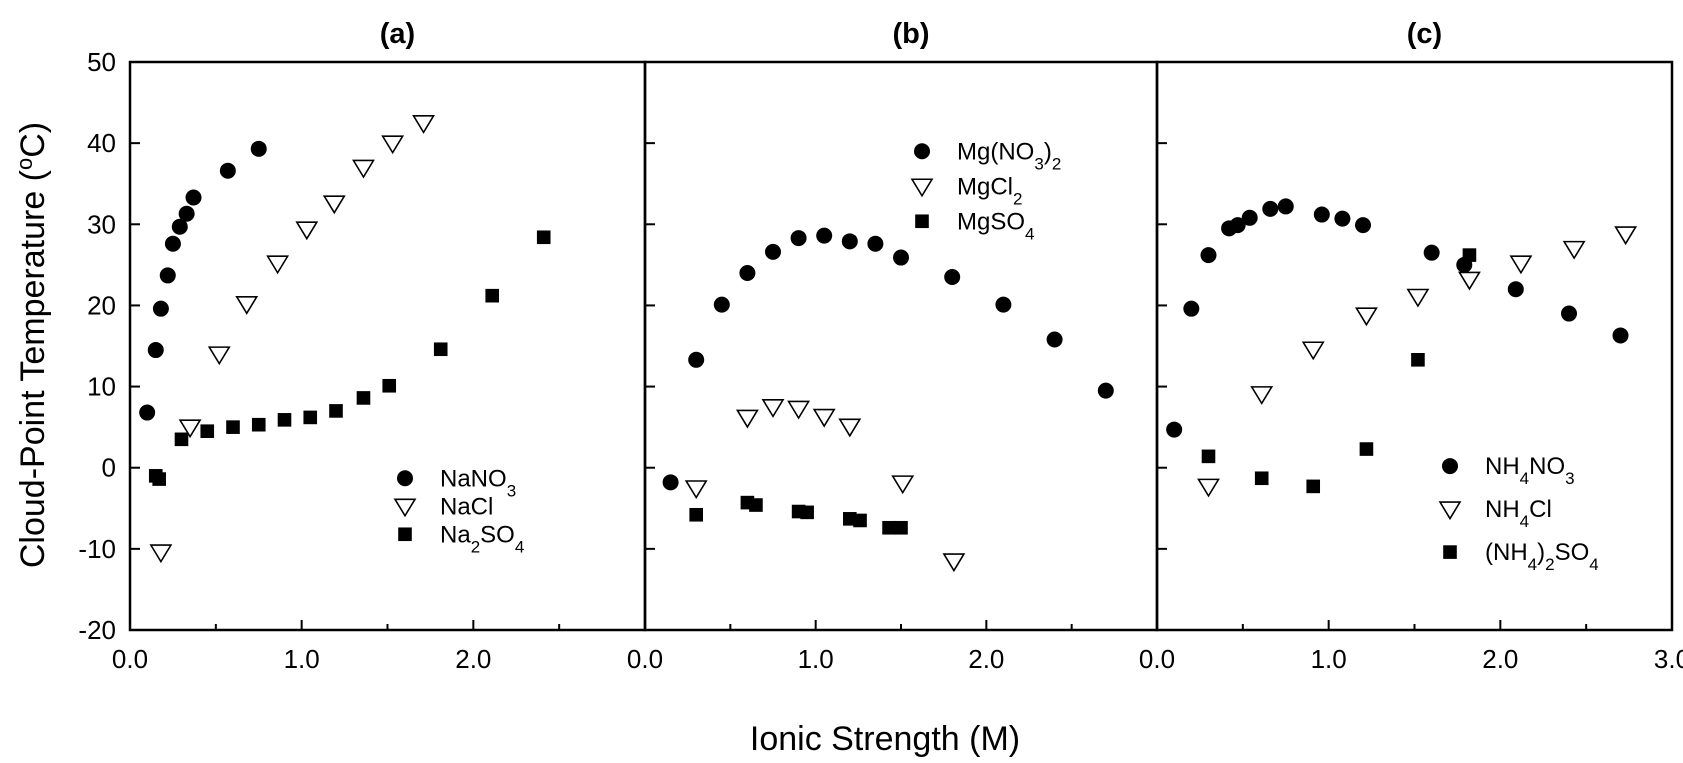 Image resolution: width=1683 pixels, height=763 pixels. I want to click on series-NH4Cl, so click(1417, 362).